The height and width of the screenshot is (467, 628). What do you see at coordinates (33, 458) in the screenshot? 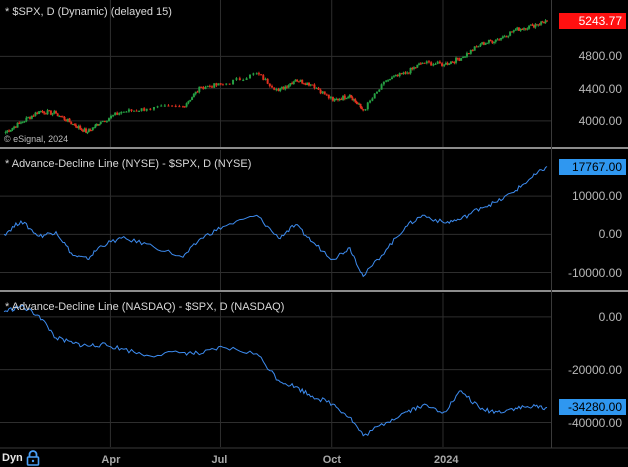
I see `lock-icon` at bounding box center [33, 458].